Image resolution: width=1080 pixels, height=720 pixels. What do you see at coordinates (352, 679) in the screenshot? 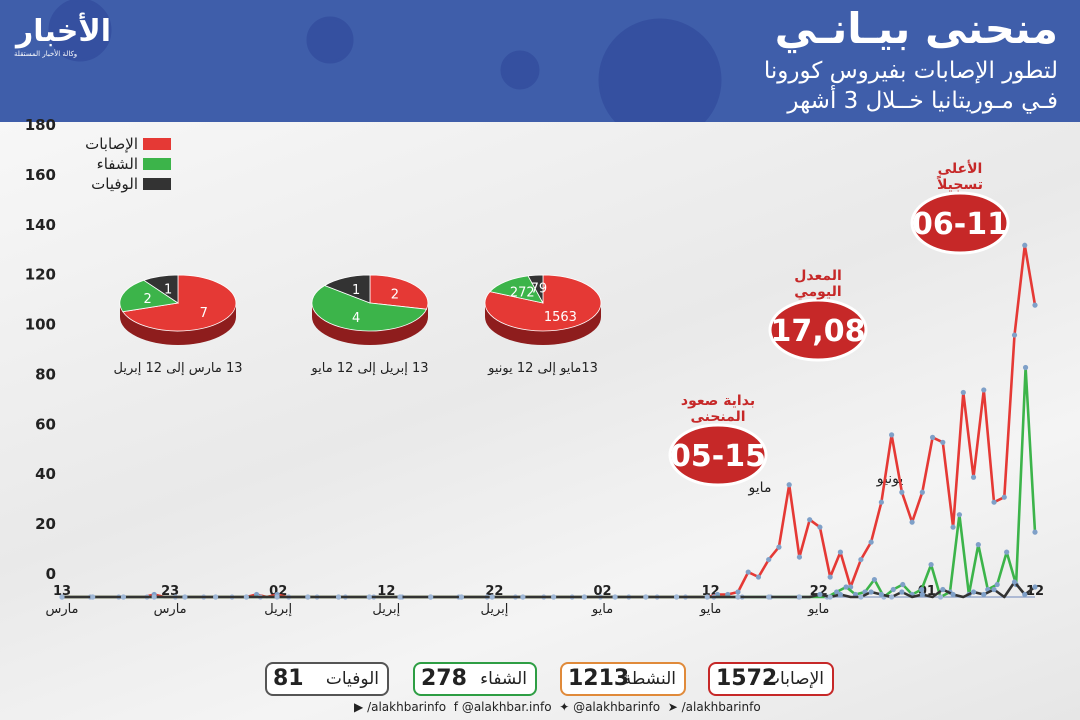
I see `stat-deaths-label: الوفيات` at bounding box center [352, 679].